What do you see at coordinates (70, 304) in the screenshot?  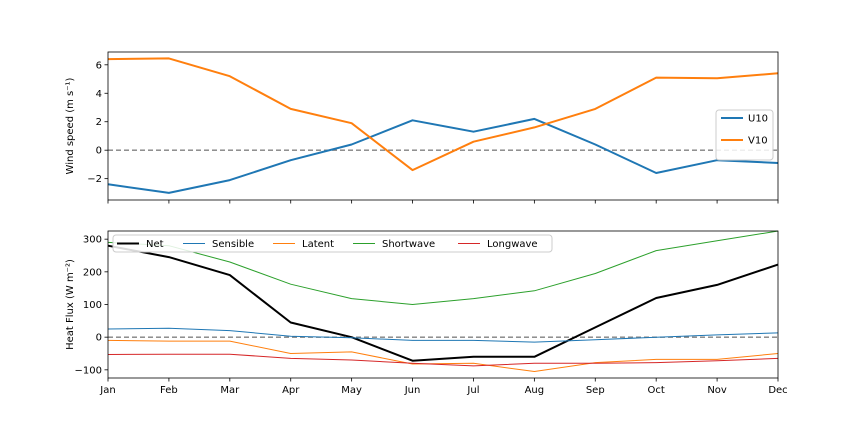 I see `heat-flux-y-axis-label: Heat Flux (W m⁻²)` at bounding box center [70, 304].